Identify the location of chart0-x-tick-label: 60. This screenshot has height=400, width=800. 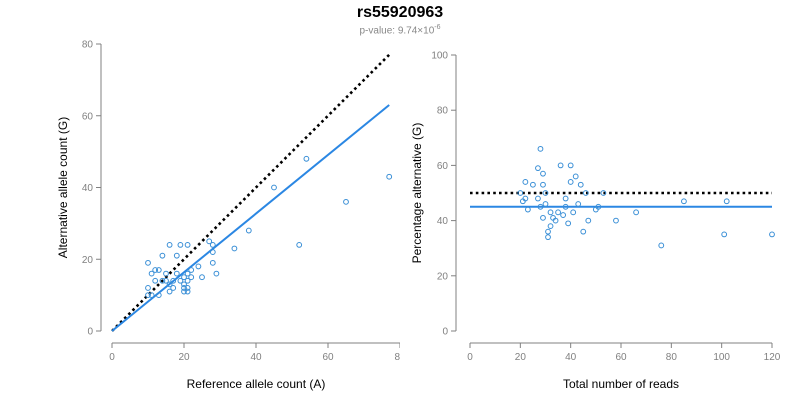
(328, 357).